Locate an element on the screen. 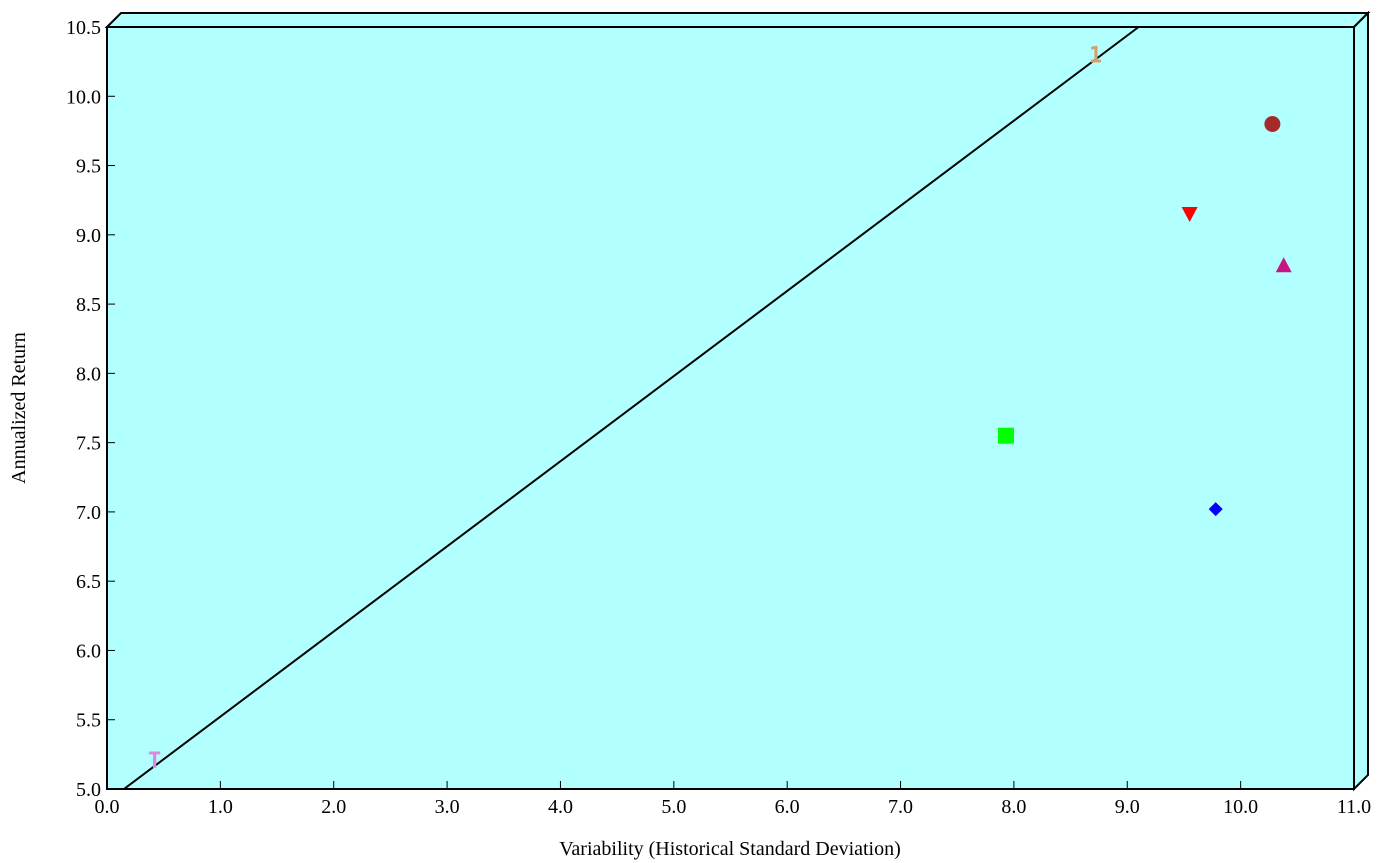 The width and height of the screenshot is (1396, 863). y-tick-label: 6.0 is located at coordinates (88, 651).